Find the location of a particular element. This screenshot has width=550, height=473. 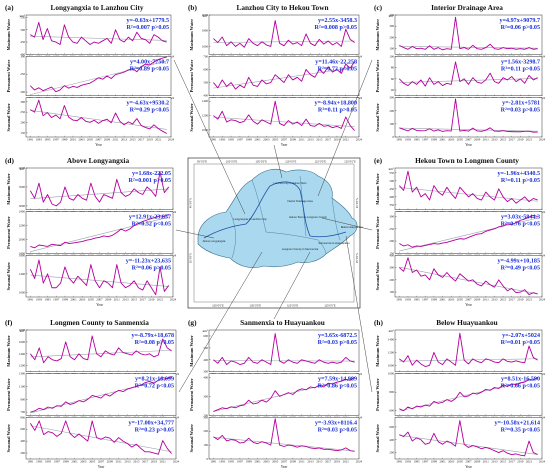

regression-equation: y=-4.99x+10,185 is located at coordinates (519, 261).